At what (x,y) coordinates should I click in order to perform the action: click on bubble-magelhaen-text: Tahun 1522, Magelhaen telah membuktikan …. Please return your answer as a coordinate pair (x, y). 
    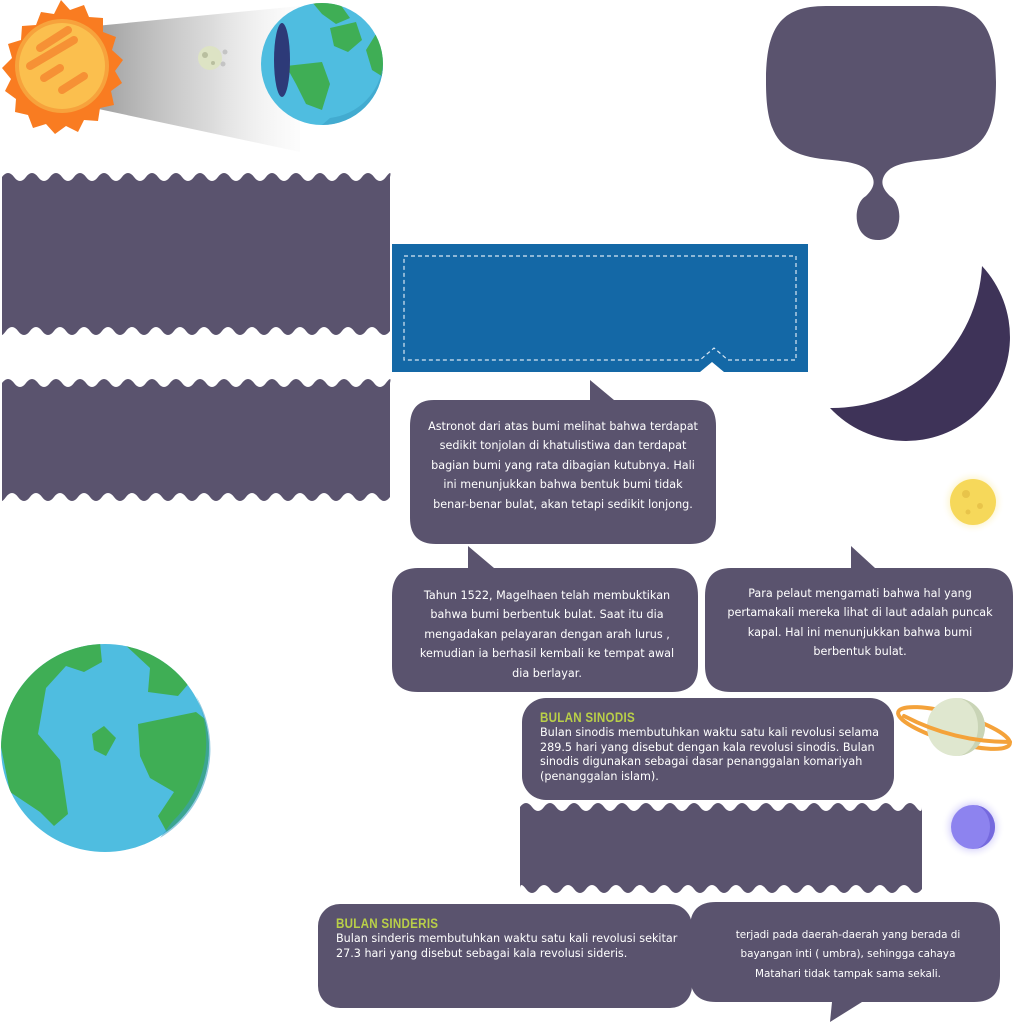
    Looking at the image, I should click on (547, 634).